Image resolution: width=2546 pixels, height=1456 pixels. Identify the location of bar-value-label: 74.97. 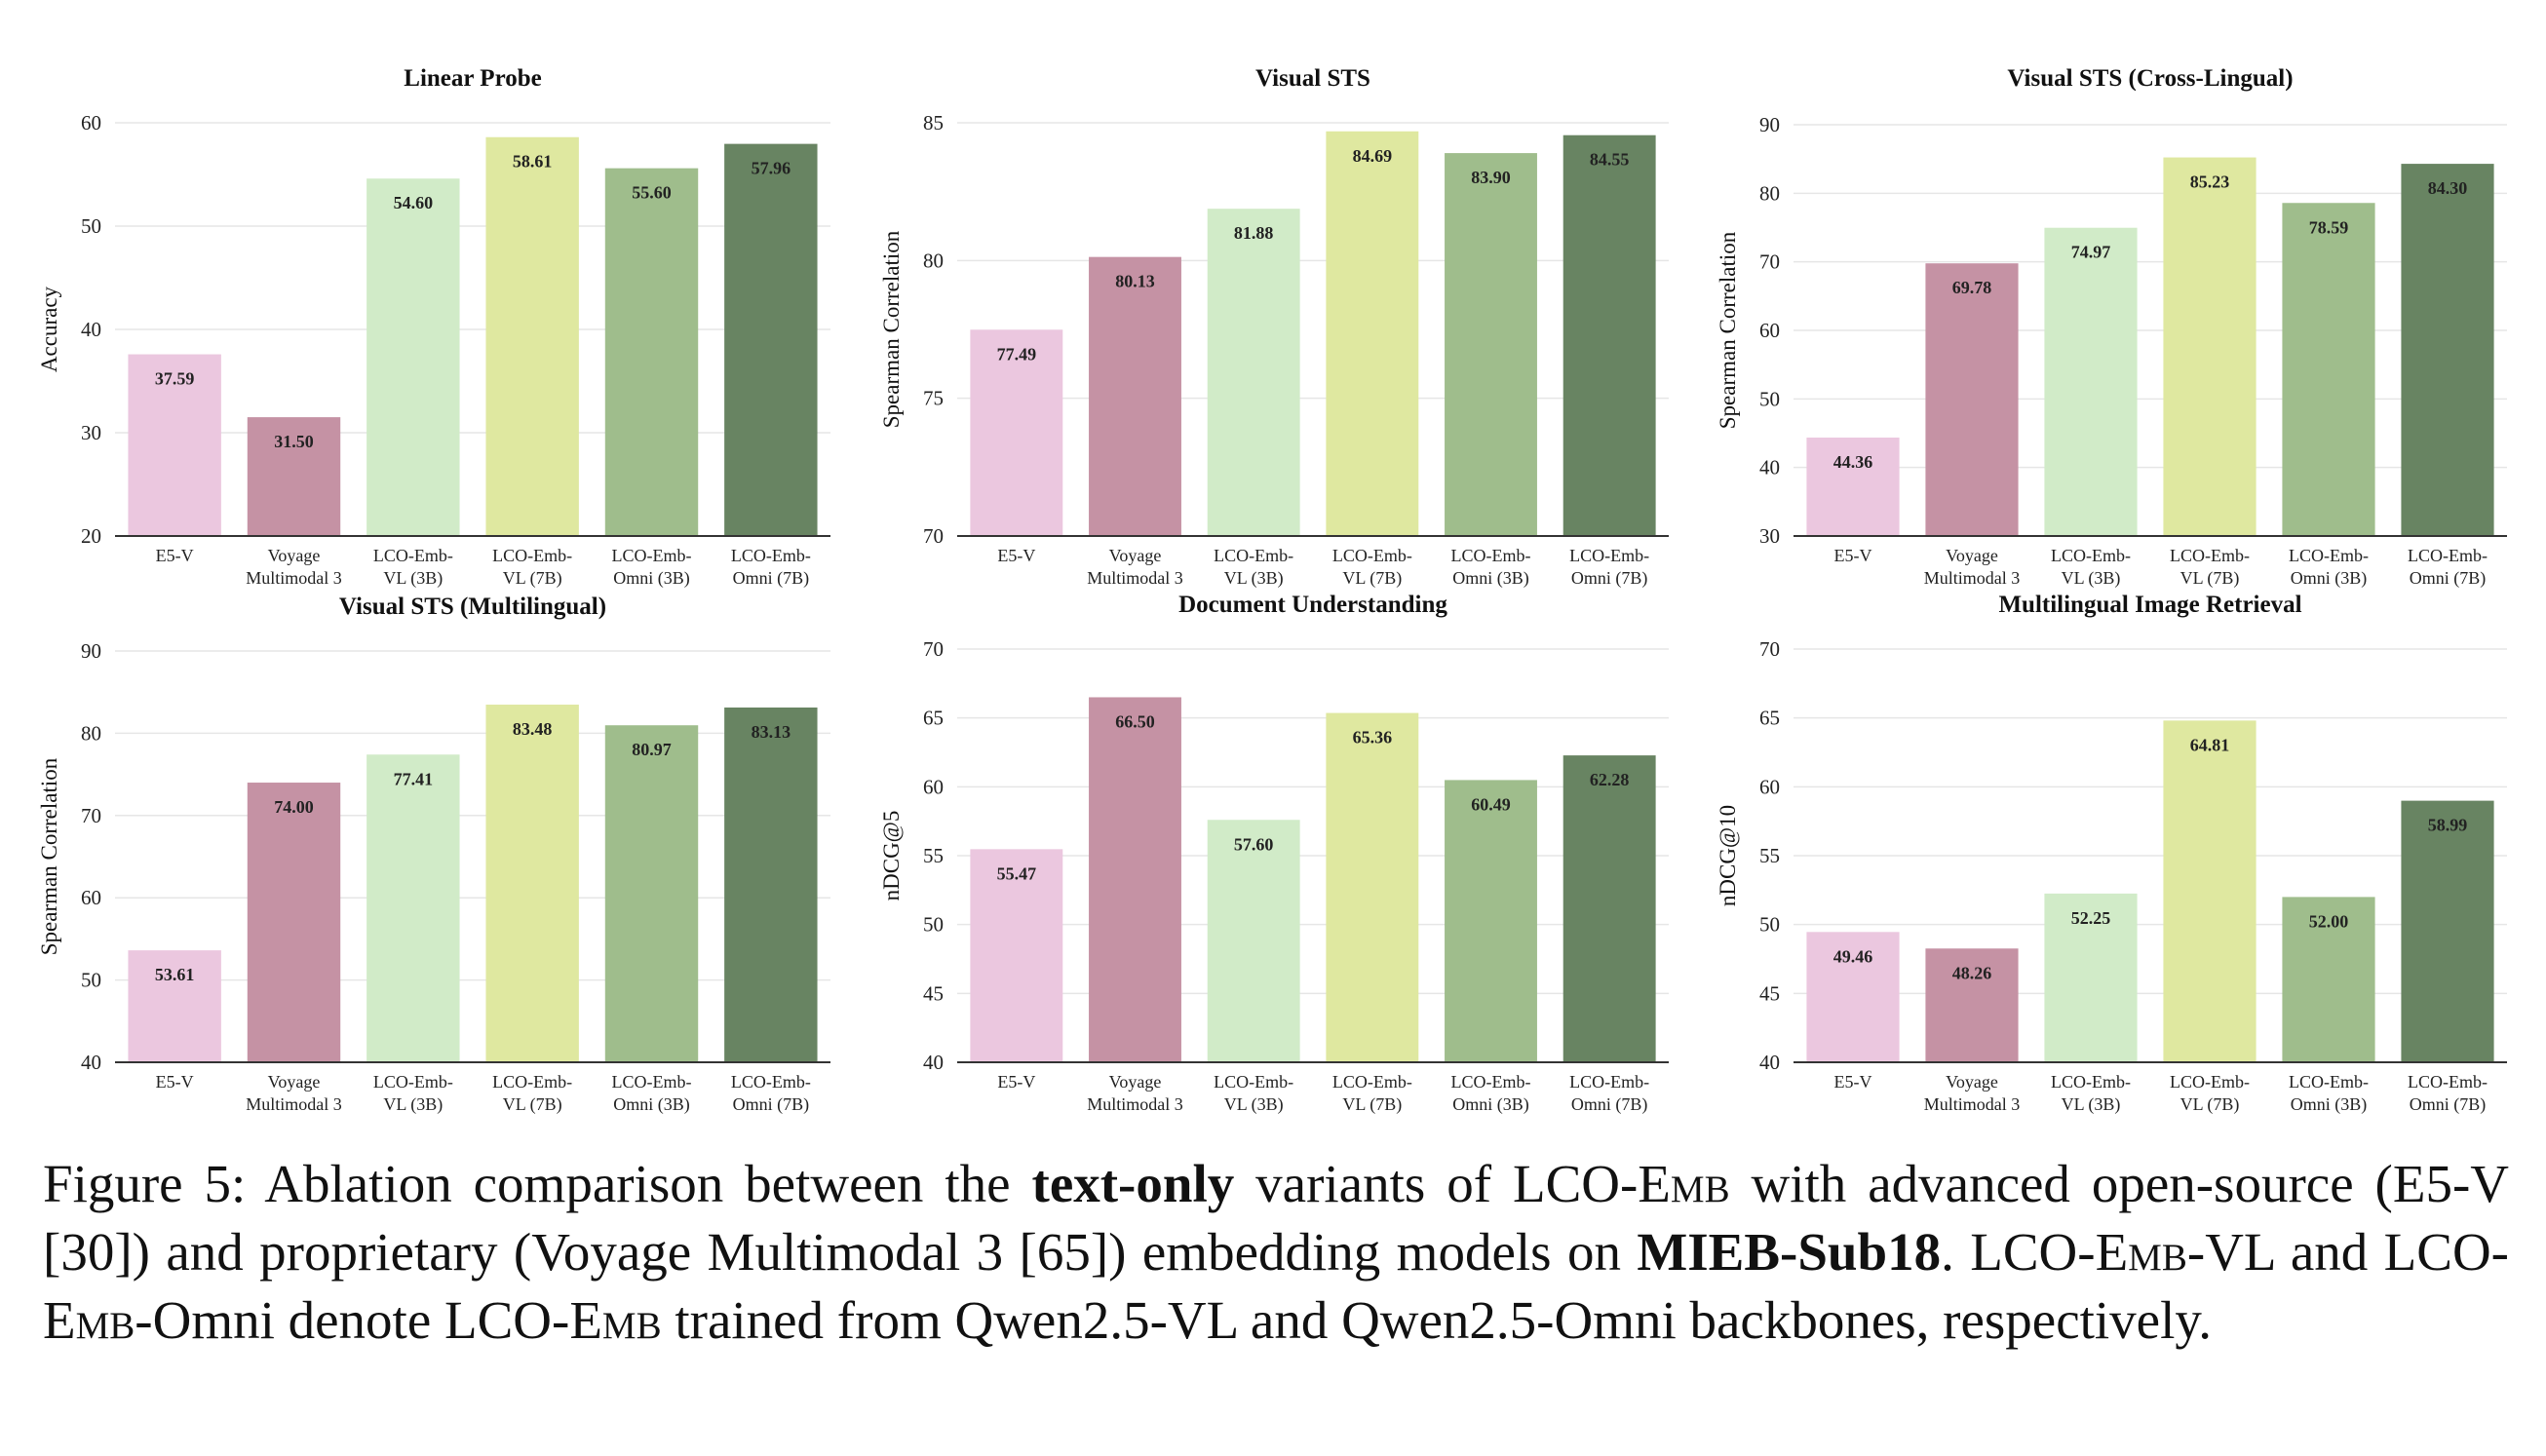
(2091, 252).